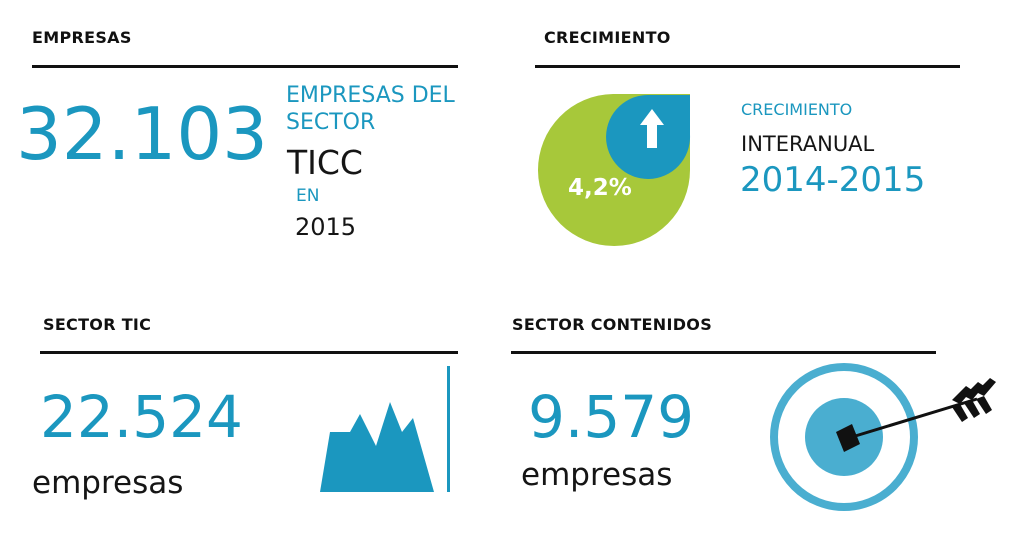 This screenshot has height=535, width=1024. Describe the element at coordinates (652, 128) in the screenshot. I see `up-arrow-icon` at that location.